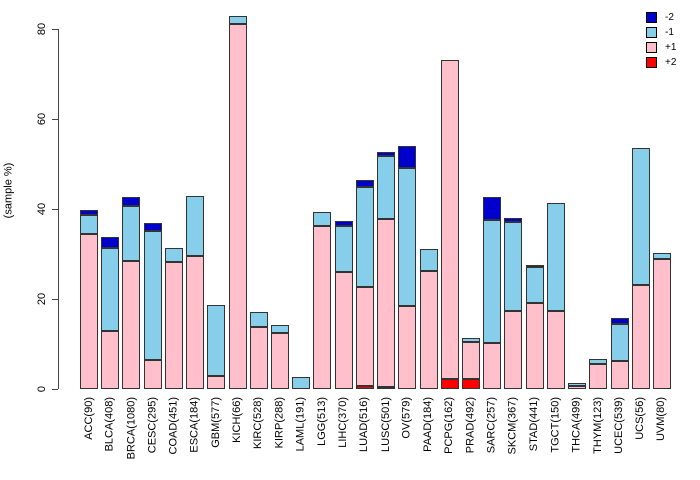  I want to click on category-label: CESC(295), so click(152, 425).